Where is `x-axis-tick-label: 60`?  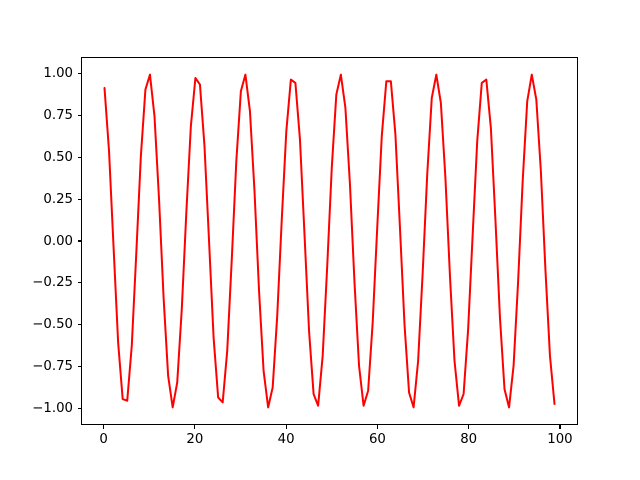
x-axis-tick-label: 60 is located at coordinates (377, 439).